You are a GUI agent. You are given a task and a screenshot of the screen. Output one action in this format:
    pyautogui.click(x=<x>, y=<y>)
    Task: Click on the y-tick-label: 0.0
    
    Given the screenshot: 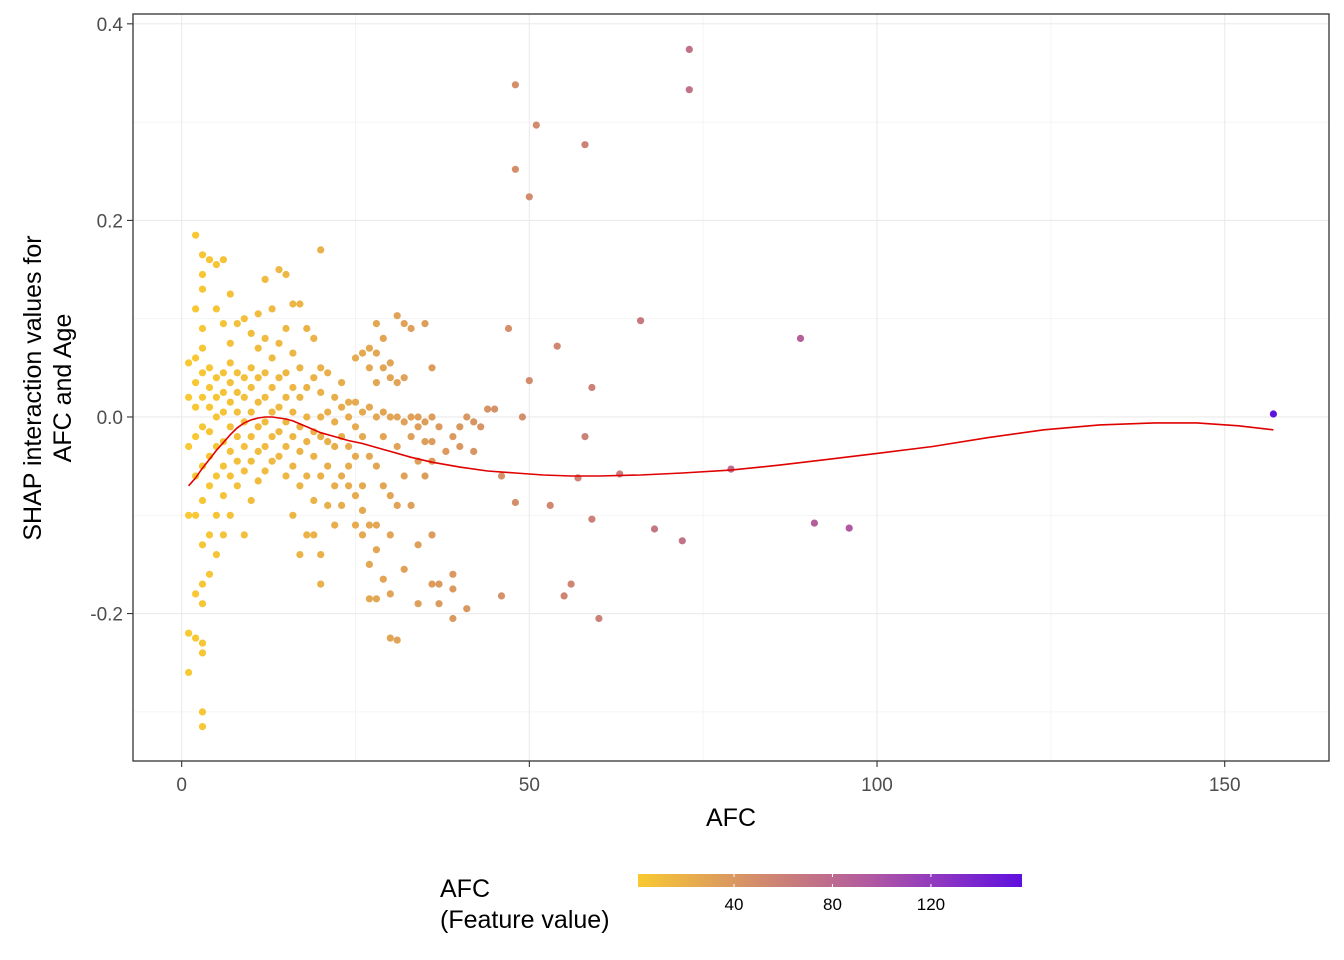 What is the action you would take?
    pyautogui.click(x=110, y=418)
    